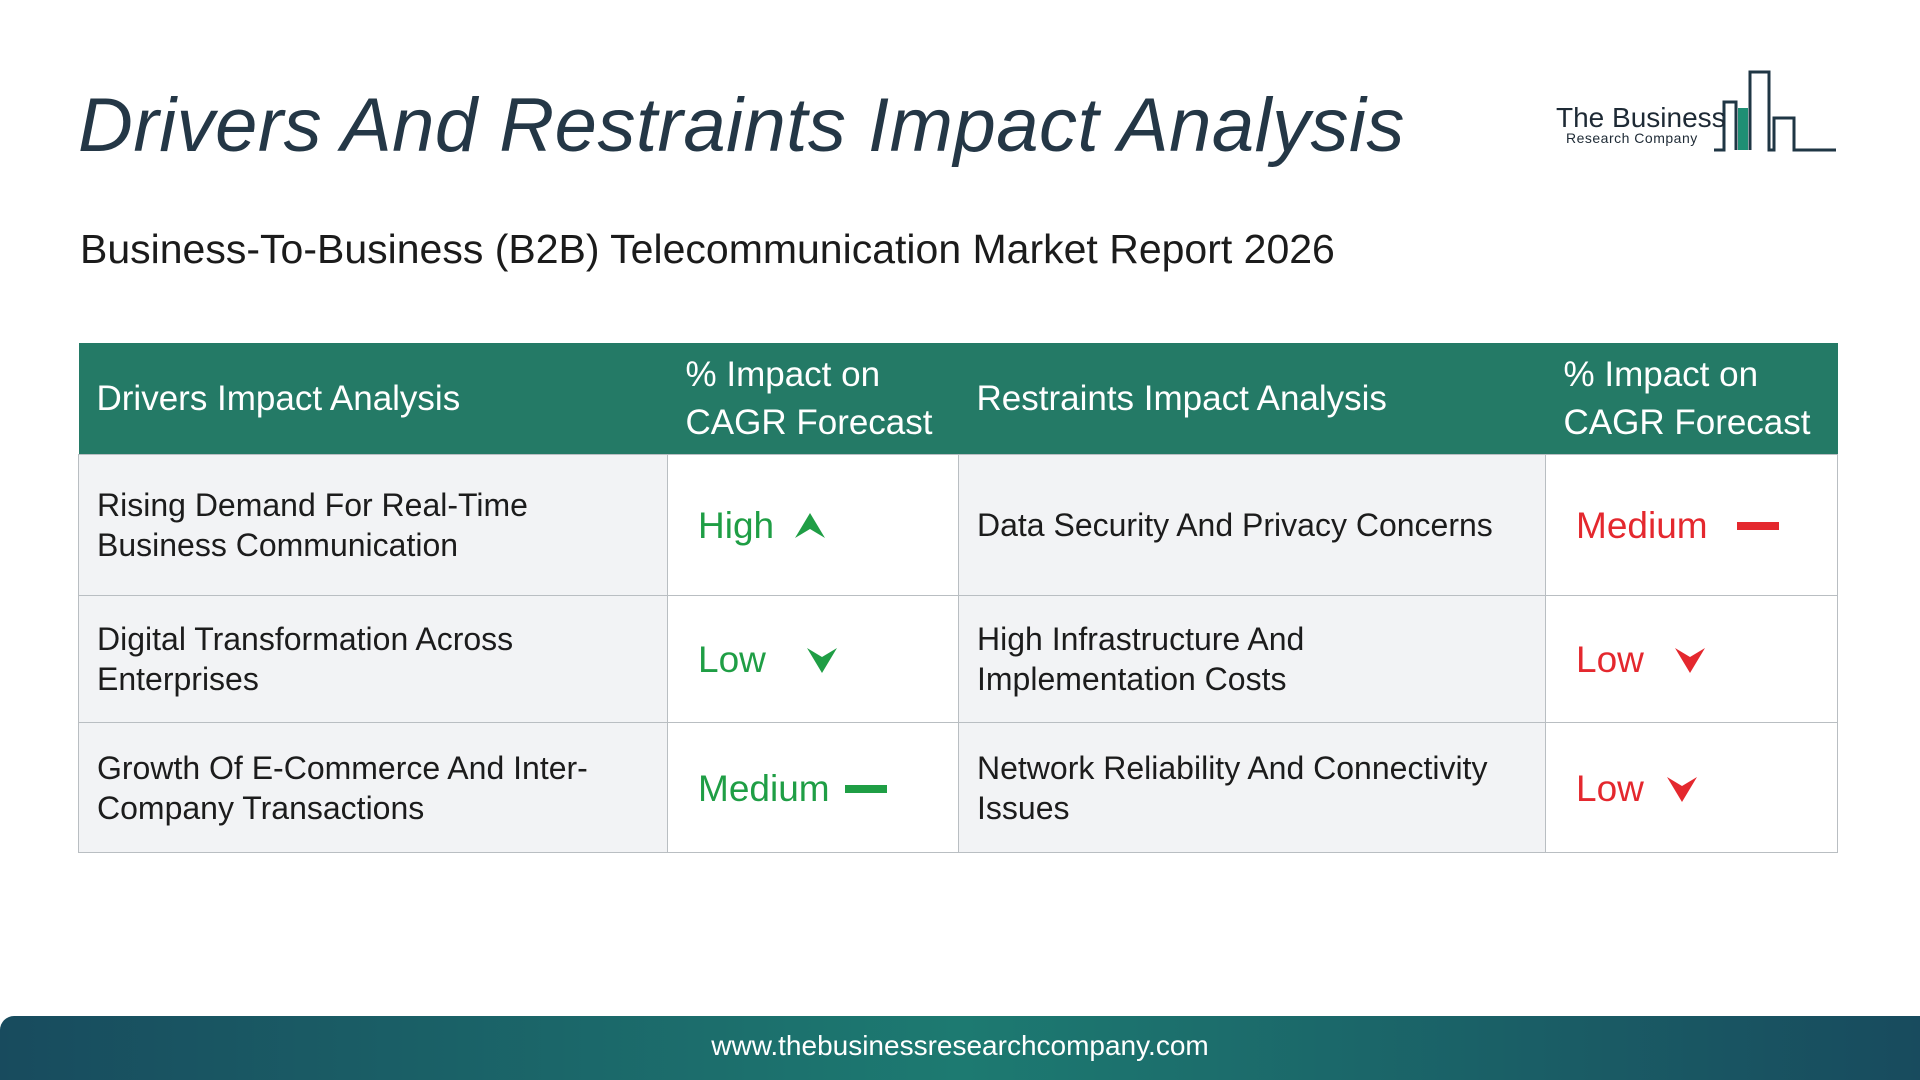  What do you see at coordinates (1252, 399) in the screenshot?
I see `col-header-restraints: Restraints Impact Analysis` at bounding box center [1252, 399].